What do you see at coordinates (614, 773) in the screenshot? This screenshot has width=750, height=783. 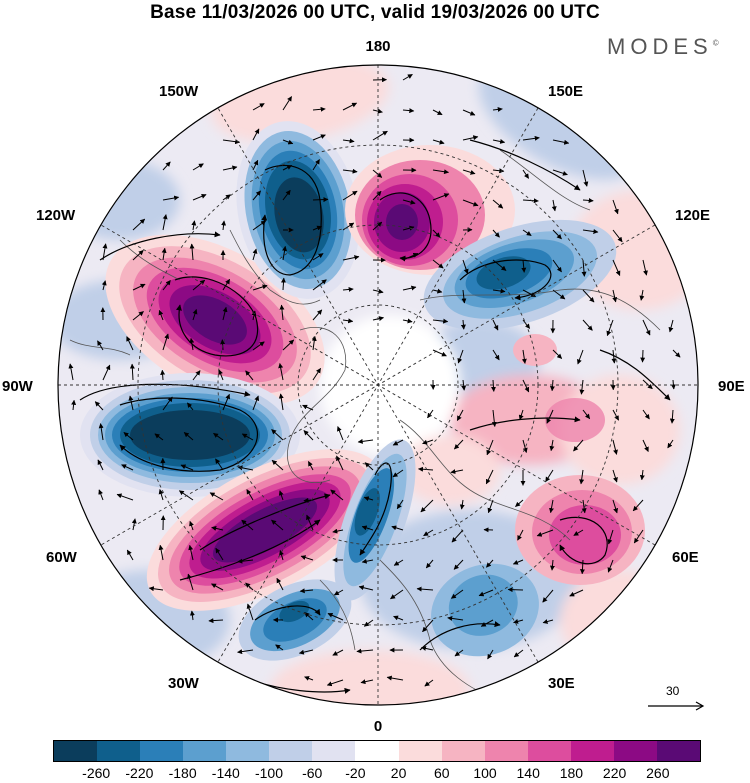 I see `colorbar-tick-label: 220` at bounding box center [614, 773].